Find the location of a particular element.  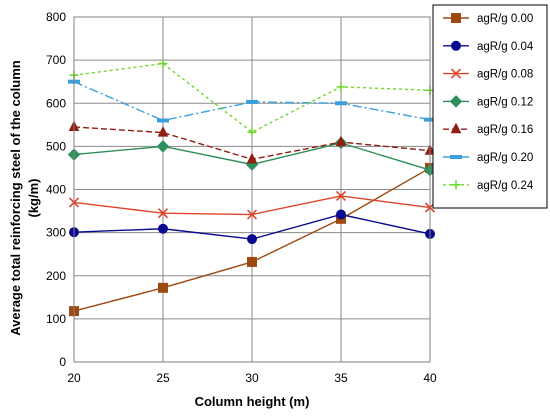

series-line is located at coordinates (252, 97).